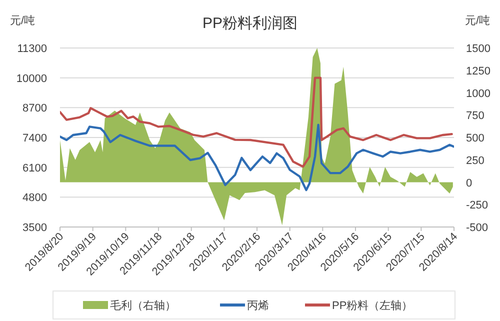 The height and width of the screenshot is (321, 500). I want to click on y-tick-label: 4800, so click(34, 198).